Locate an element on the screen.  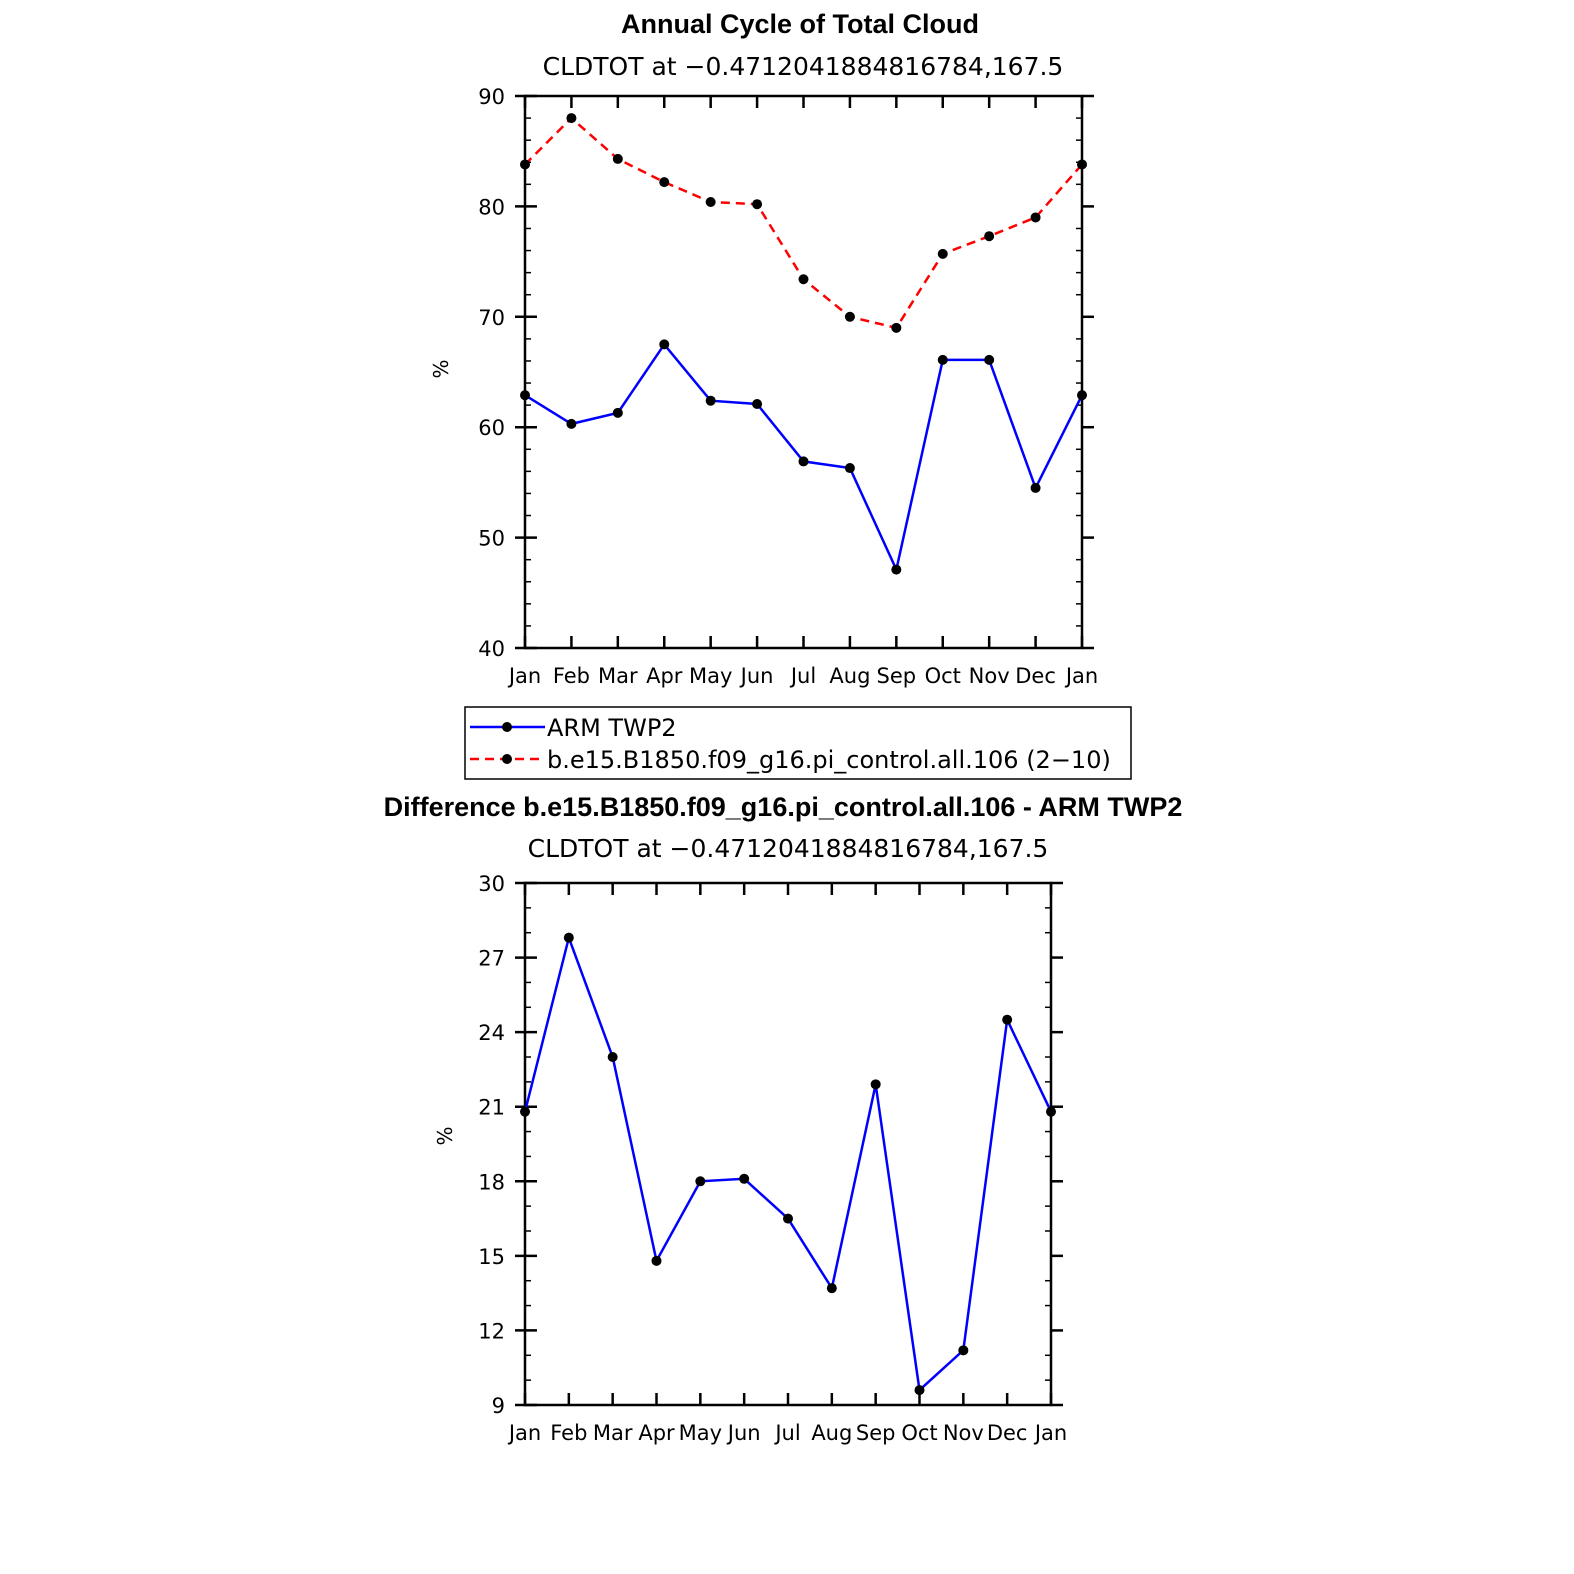
chart2-xtick-label: Jun is located at coordinates (743, 1433).